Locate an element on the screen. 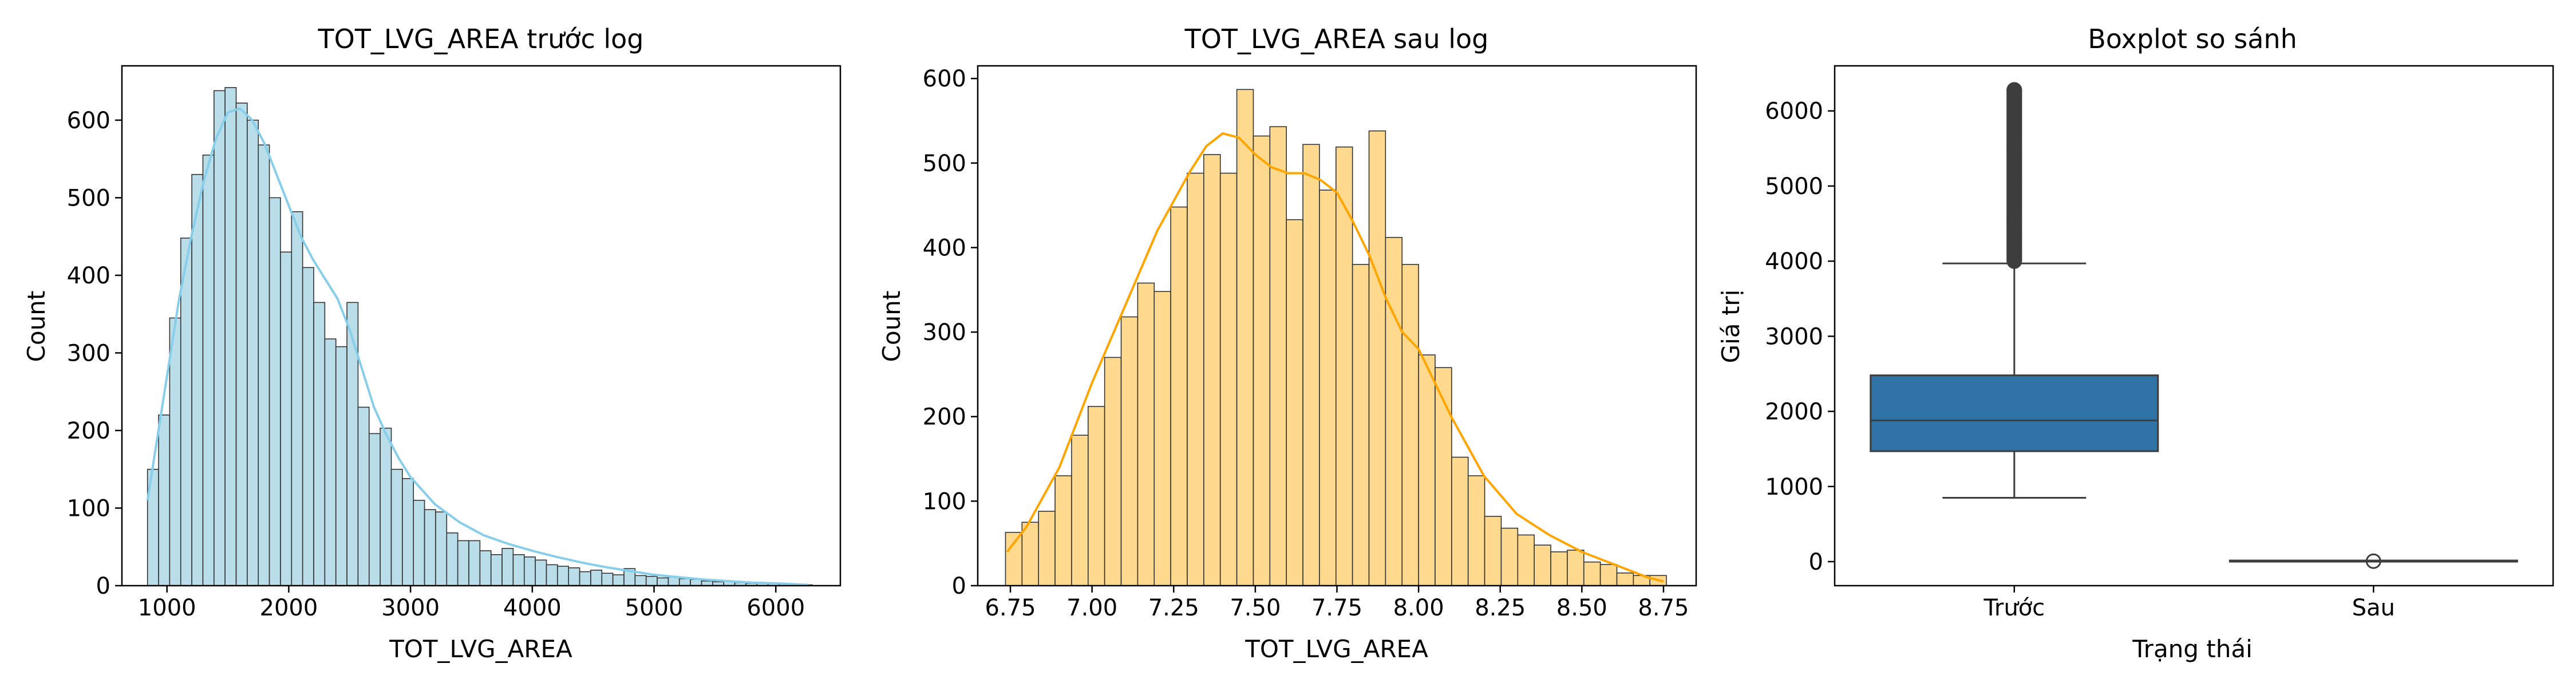 The height and width of the screenshot is (687, 2576). y-axis: 0 100 200 300 400 500 600 is located at coordinates (94, 353).